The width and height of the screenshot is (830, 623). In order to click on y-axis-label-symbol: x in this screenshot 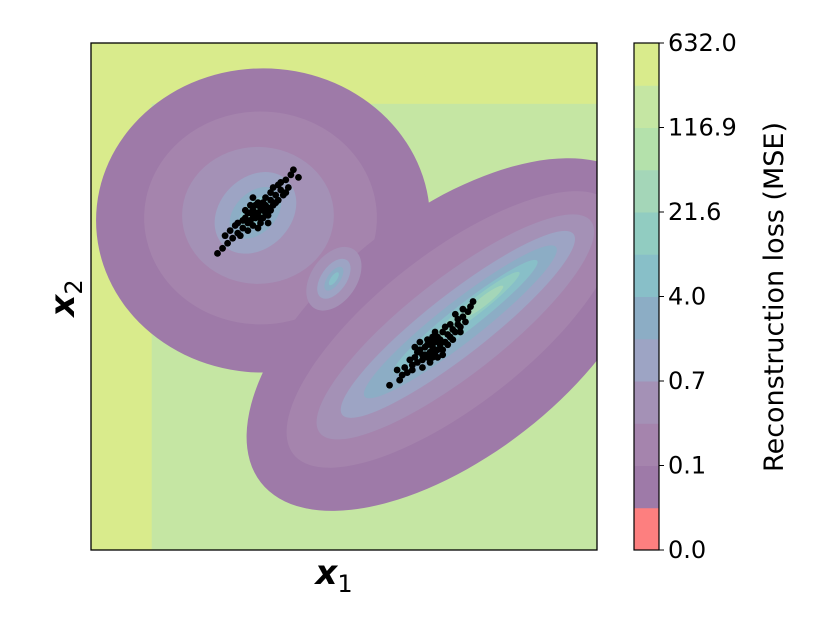, I will do `click(63, 306)`.